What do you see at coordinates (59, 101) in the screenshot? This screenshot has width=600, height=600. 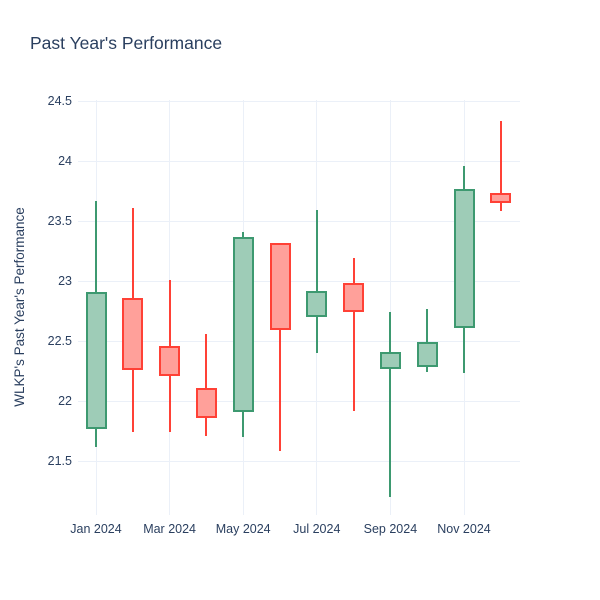 I see `y-tick-label: 24.5` at bounding box center [59, 101].